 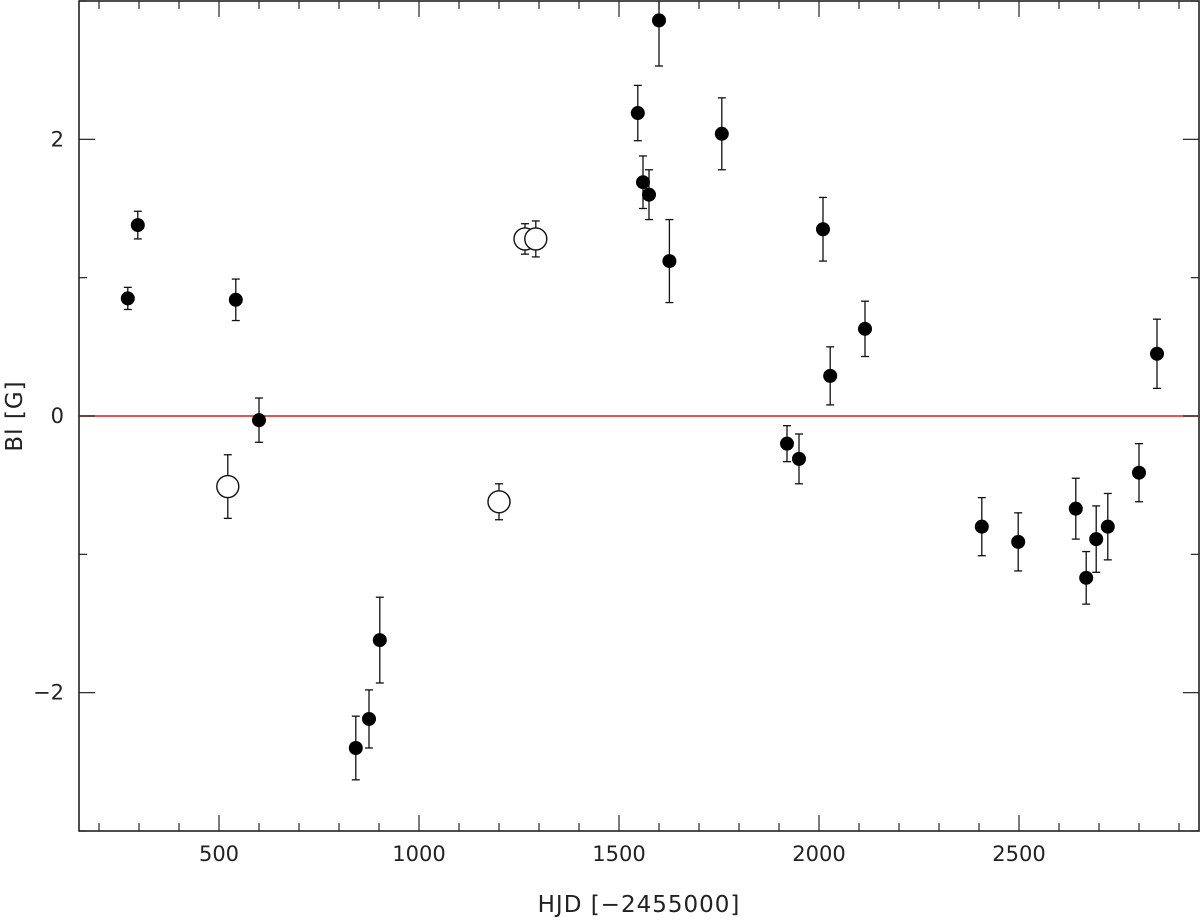 I want to click on y-tick-label: 0, so click(x=57, y=416).